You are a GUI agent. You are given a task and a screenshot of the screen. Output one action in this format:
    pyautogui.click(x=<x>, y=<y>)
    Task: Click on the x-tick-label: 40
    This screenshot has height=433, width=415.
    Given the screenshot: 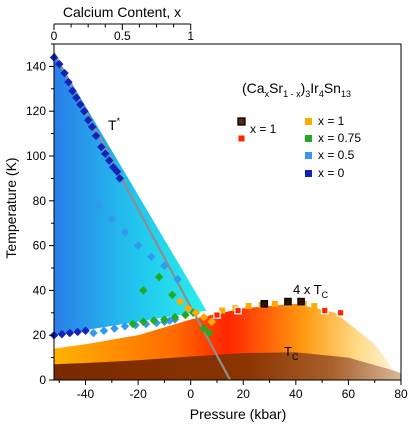 What is the action you would take?
    pyautogui.click(x=296, y=394)
    